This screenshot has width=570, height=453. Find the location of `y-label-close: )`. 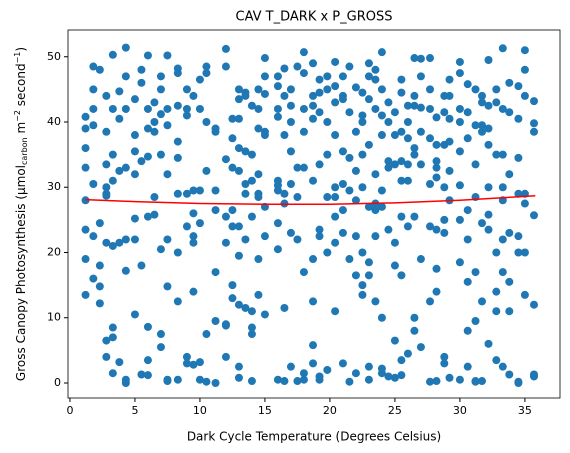

y-label-close: ) is located at coordinates (21, 49).